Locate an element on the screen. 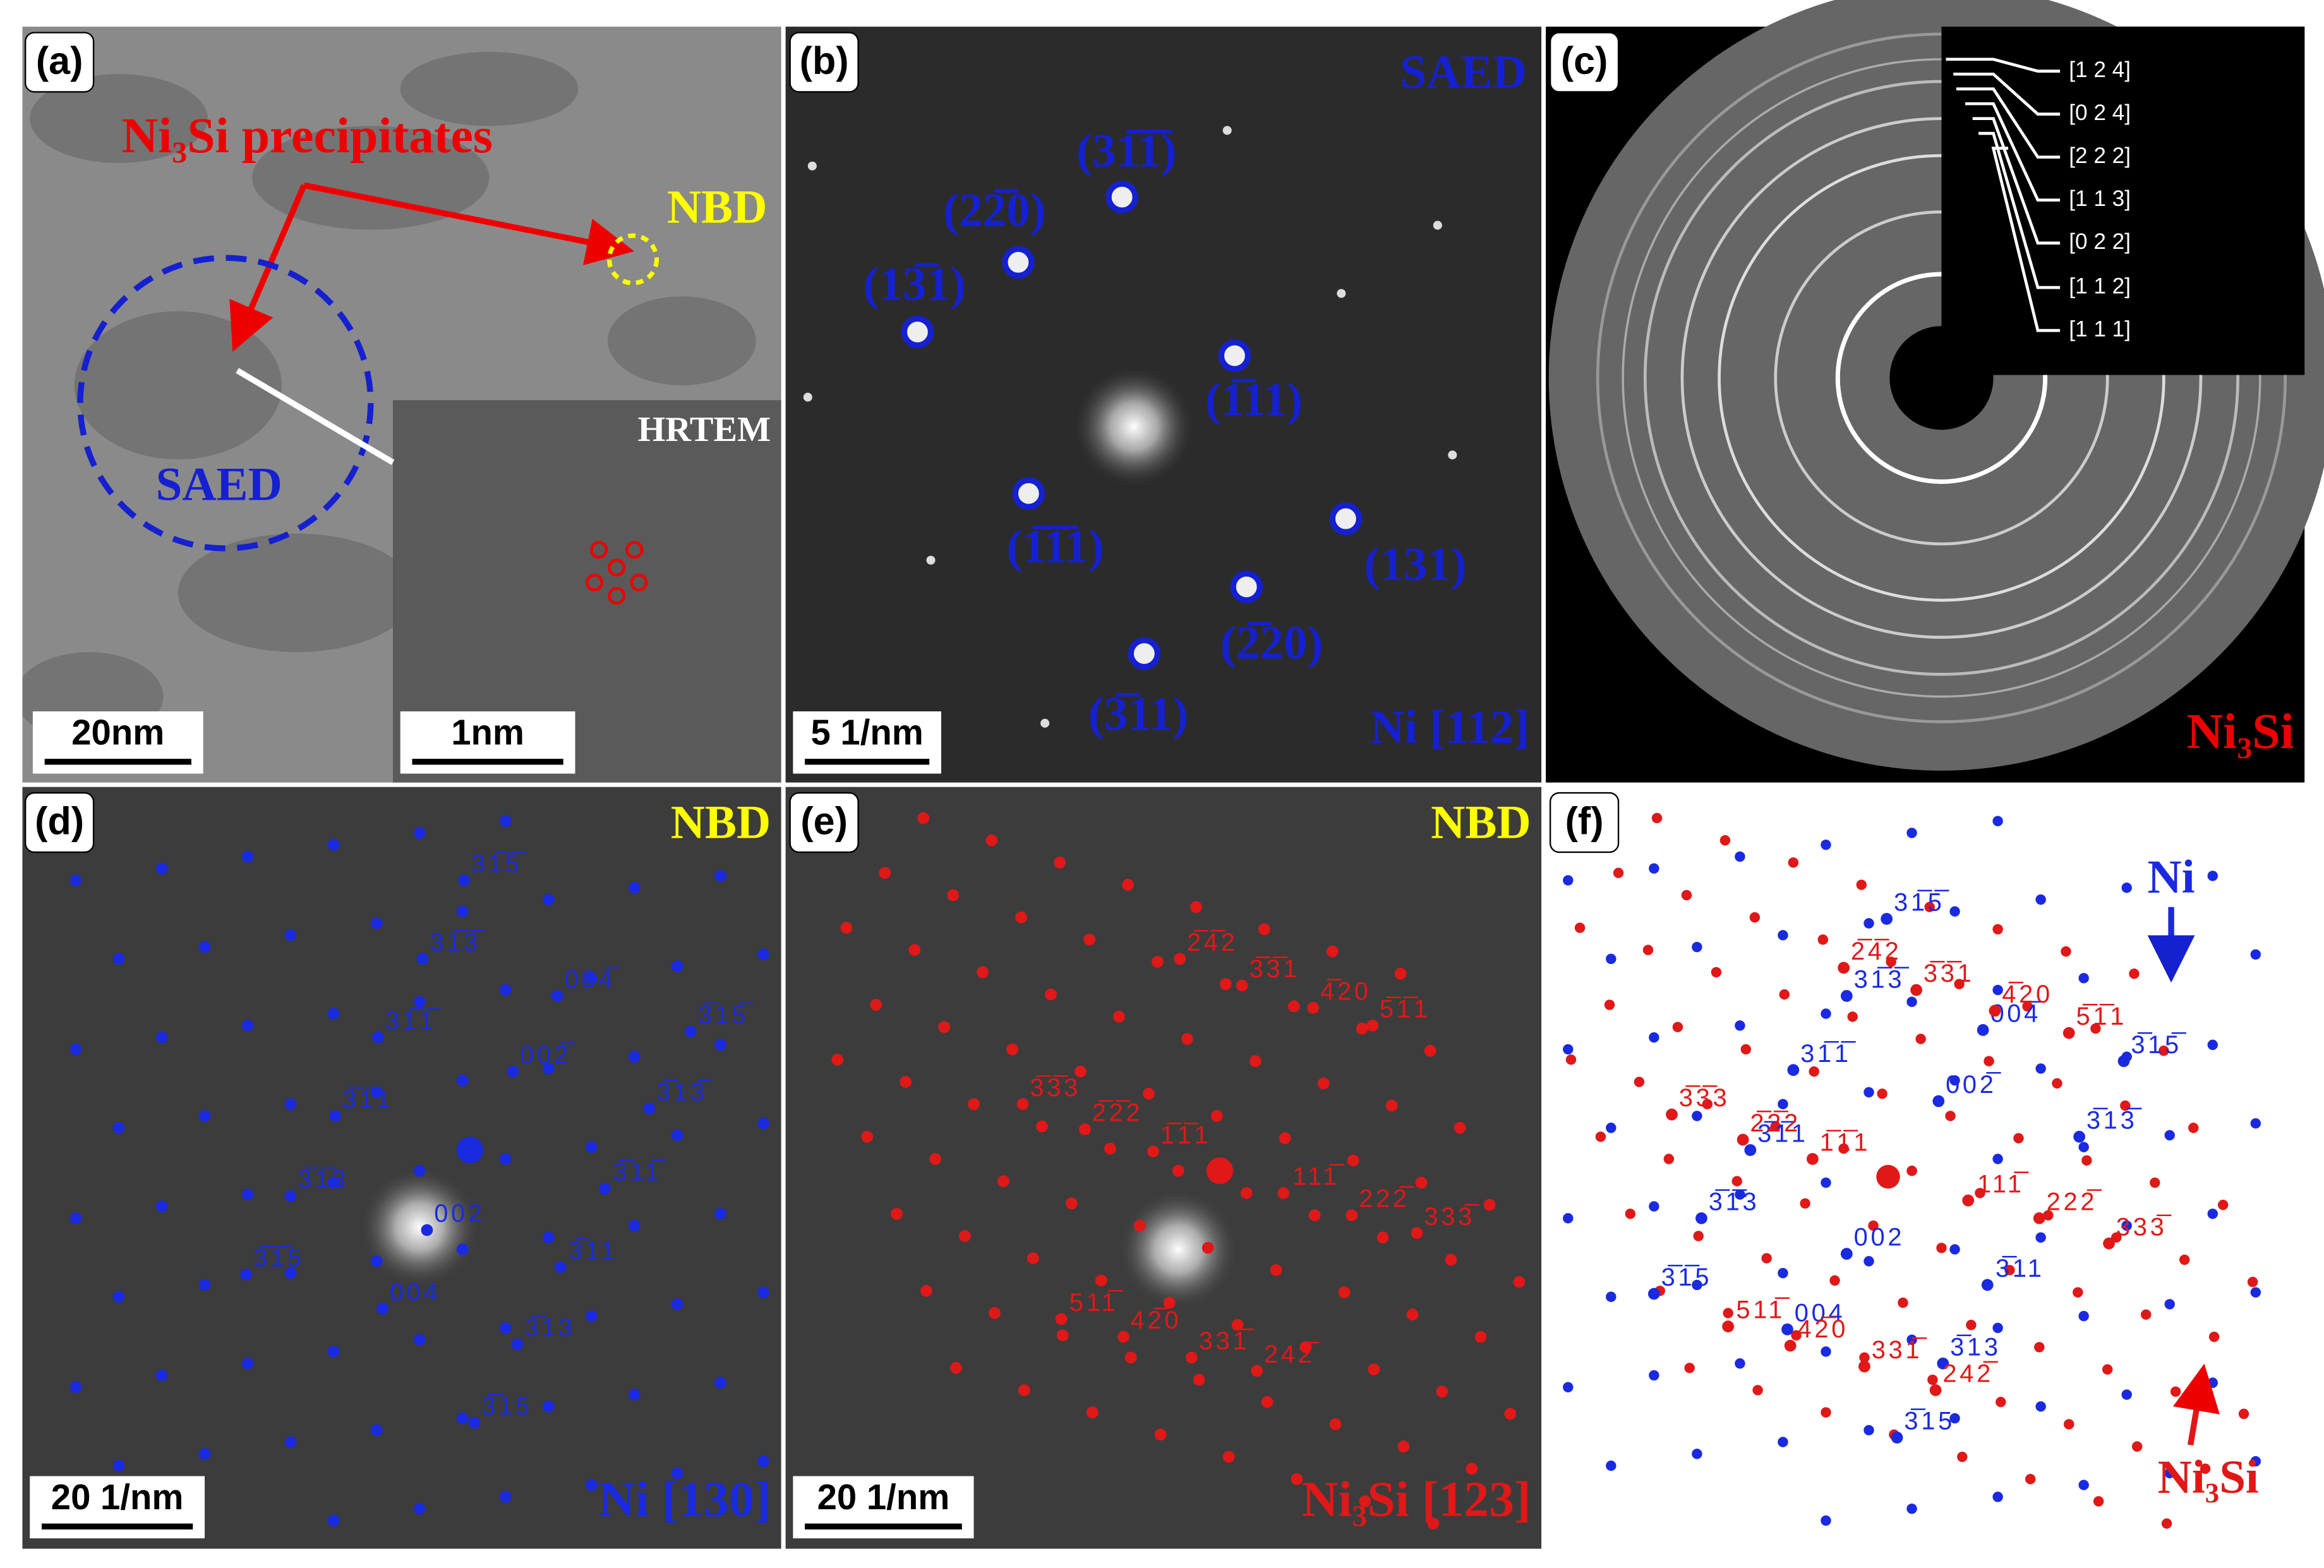 The width and height of the screenshot is (2324, 1568). spot-label: 242̅ is located at coordinates (1292, 1354).